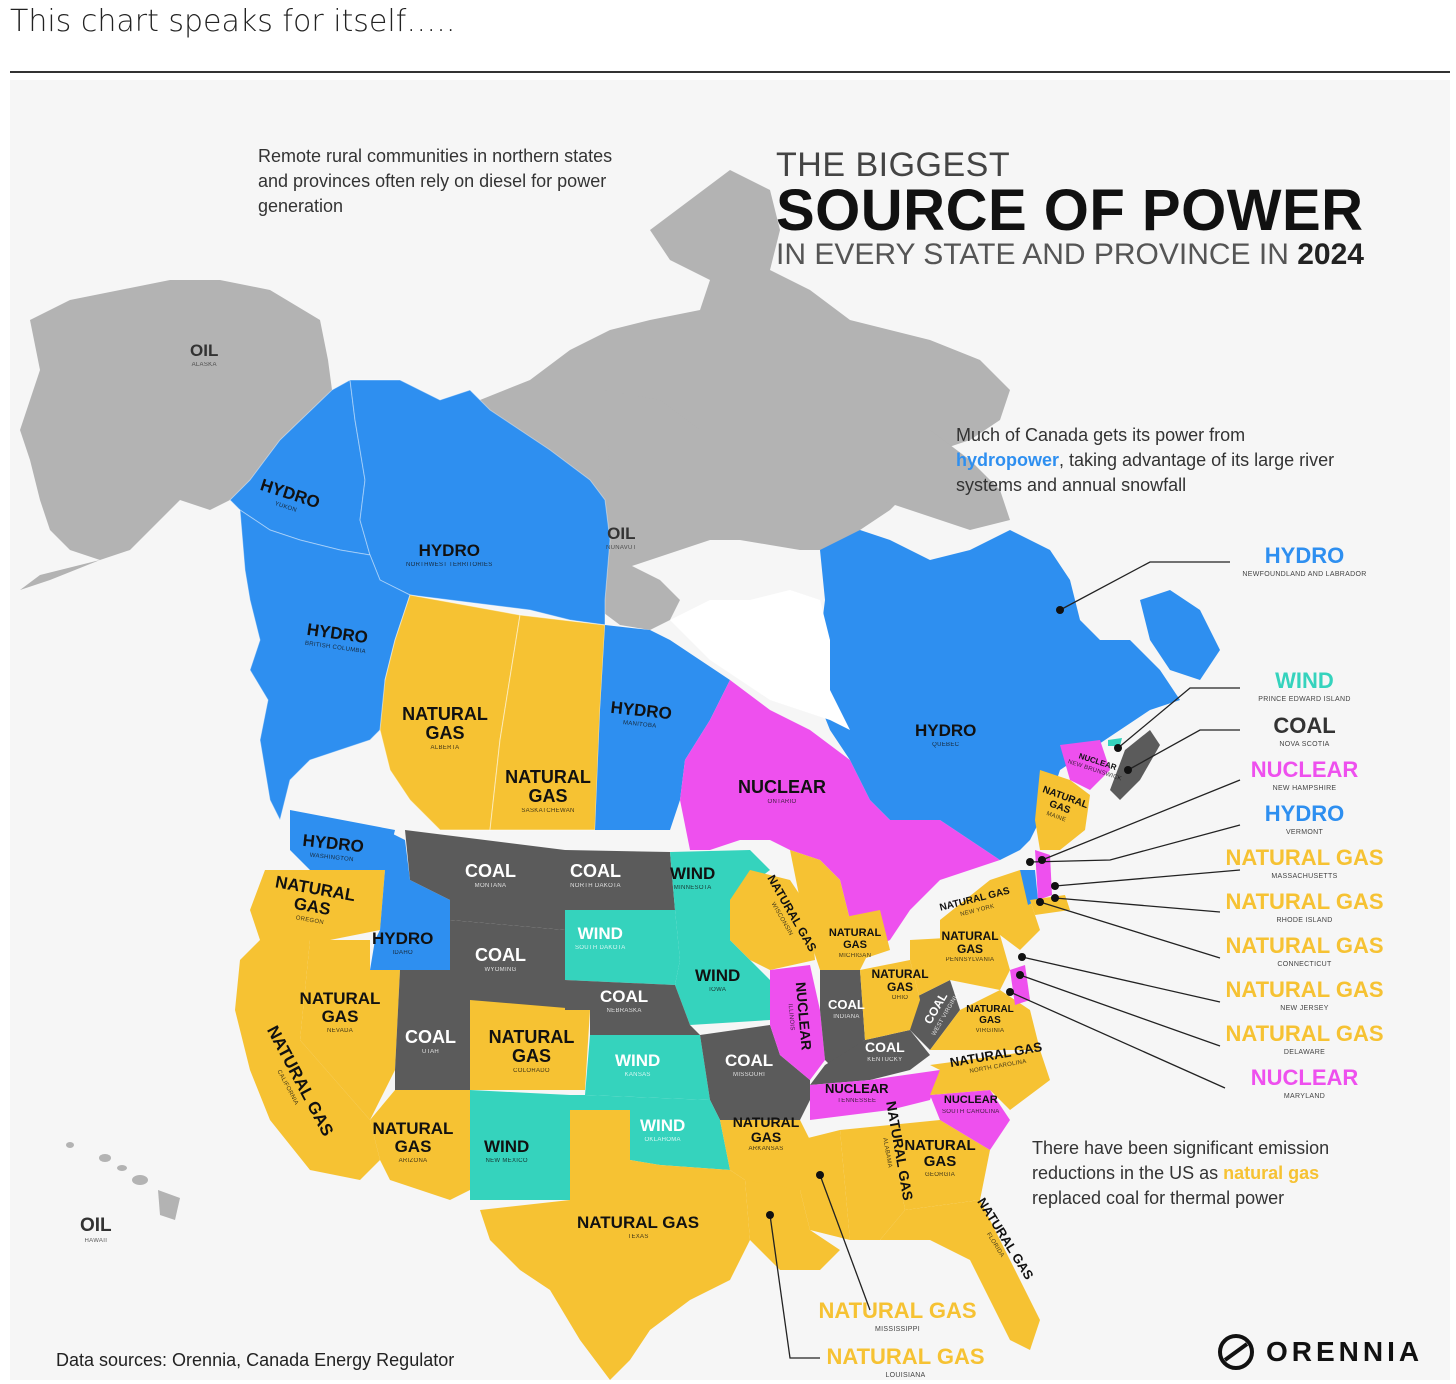 Image resolution: width=1456 pixels, height=1384 pixels. Describe the element at coordinates (960, 967) in the screenshot. I see `region-gas-pennsylvania` at that location.